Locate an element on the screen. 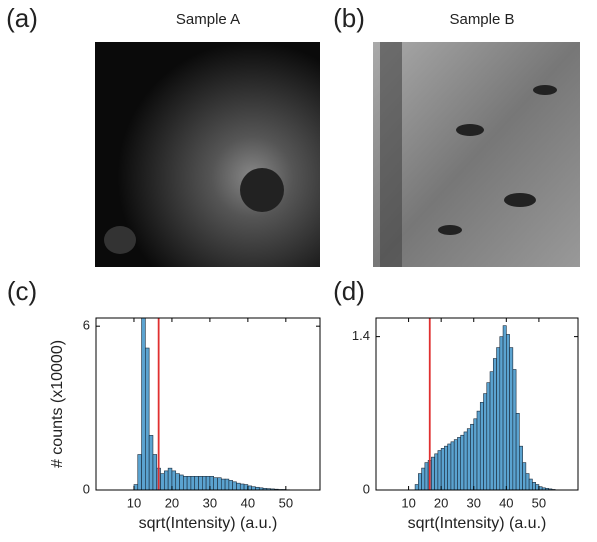  y-tick-label: 1.4 is located at coordinates (361, 335).